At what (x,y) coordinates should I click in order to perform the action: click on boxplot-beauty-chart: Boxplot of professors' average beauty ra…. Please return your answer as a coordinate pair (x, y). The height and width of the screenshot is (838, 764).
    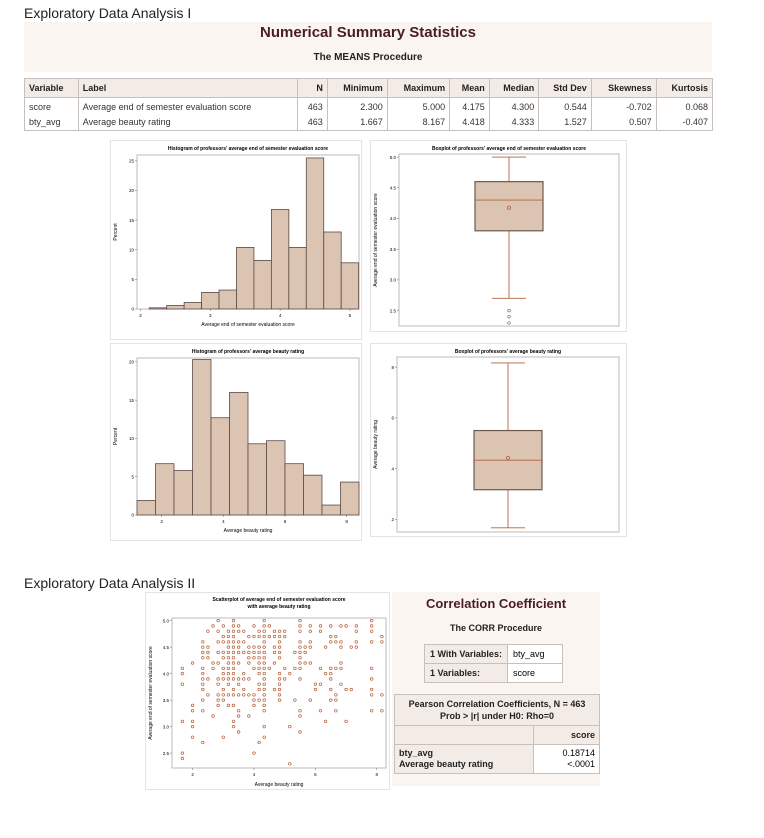
    Looking at the image, I should click on (496, 441).